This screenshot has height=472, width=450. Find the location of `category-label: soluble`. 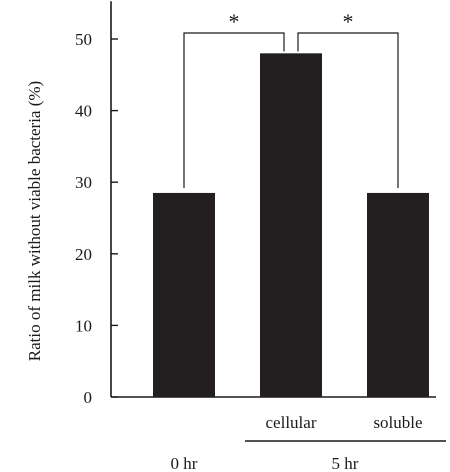

category-label: soluble is located at coordinates (397, 422).